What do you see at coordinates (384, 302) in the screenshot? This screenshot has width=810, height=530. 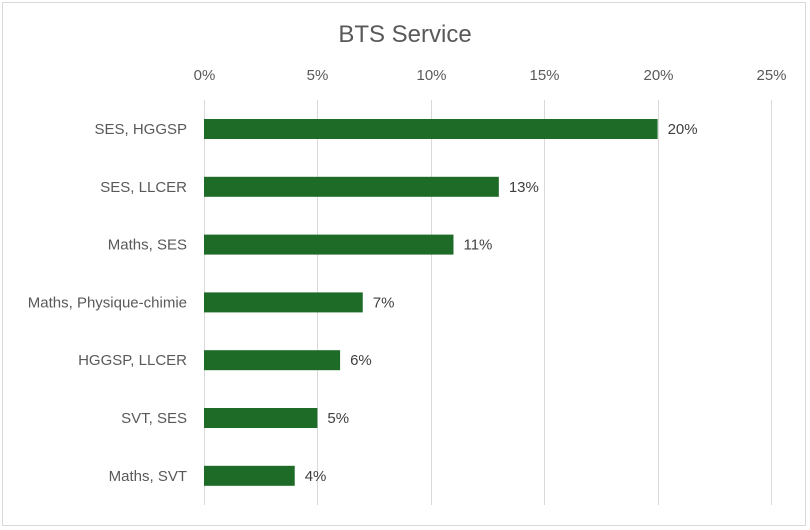 I see `data-label: 7%` at bounding box center [384, 302].